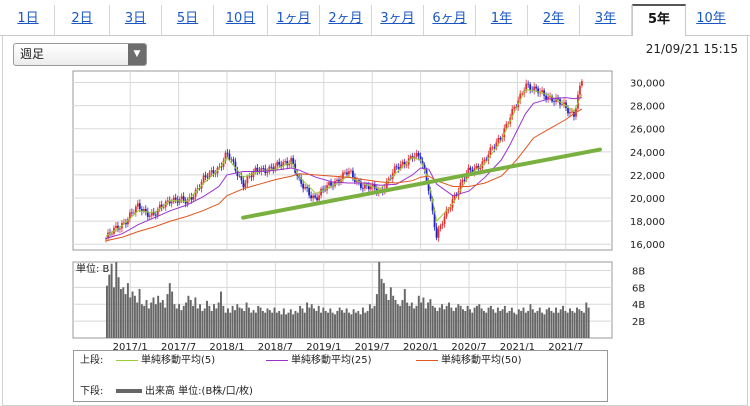 The height and width of the screenshot is (406, 750). Describe the element at coordinates (136, 20) in the screenshot. I see `tab-3: 3日` at that location.